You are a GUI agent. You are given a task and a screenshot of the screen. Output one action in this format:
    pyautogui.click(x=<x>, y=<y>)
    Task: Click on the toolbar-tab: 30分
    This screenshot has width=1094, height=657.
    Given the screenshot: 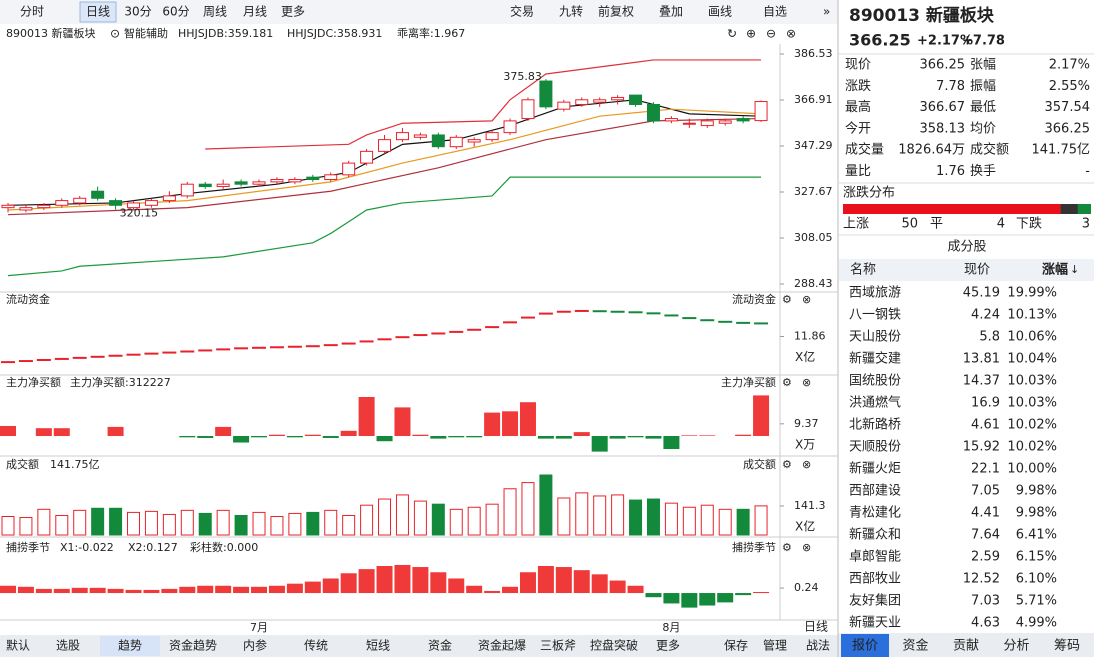 What is the action you would take?
    pyautogui.click(x=137, y=12)
    